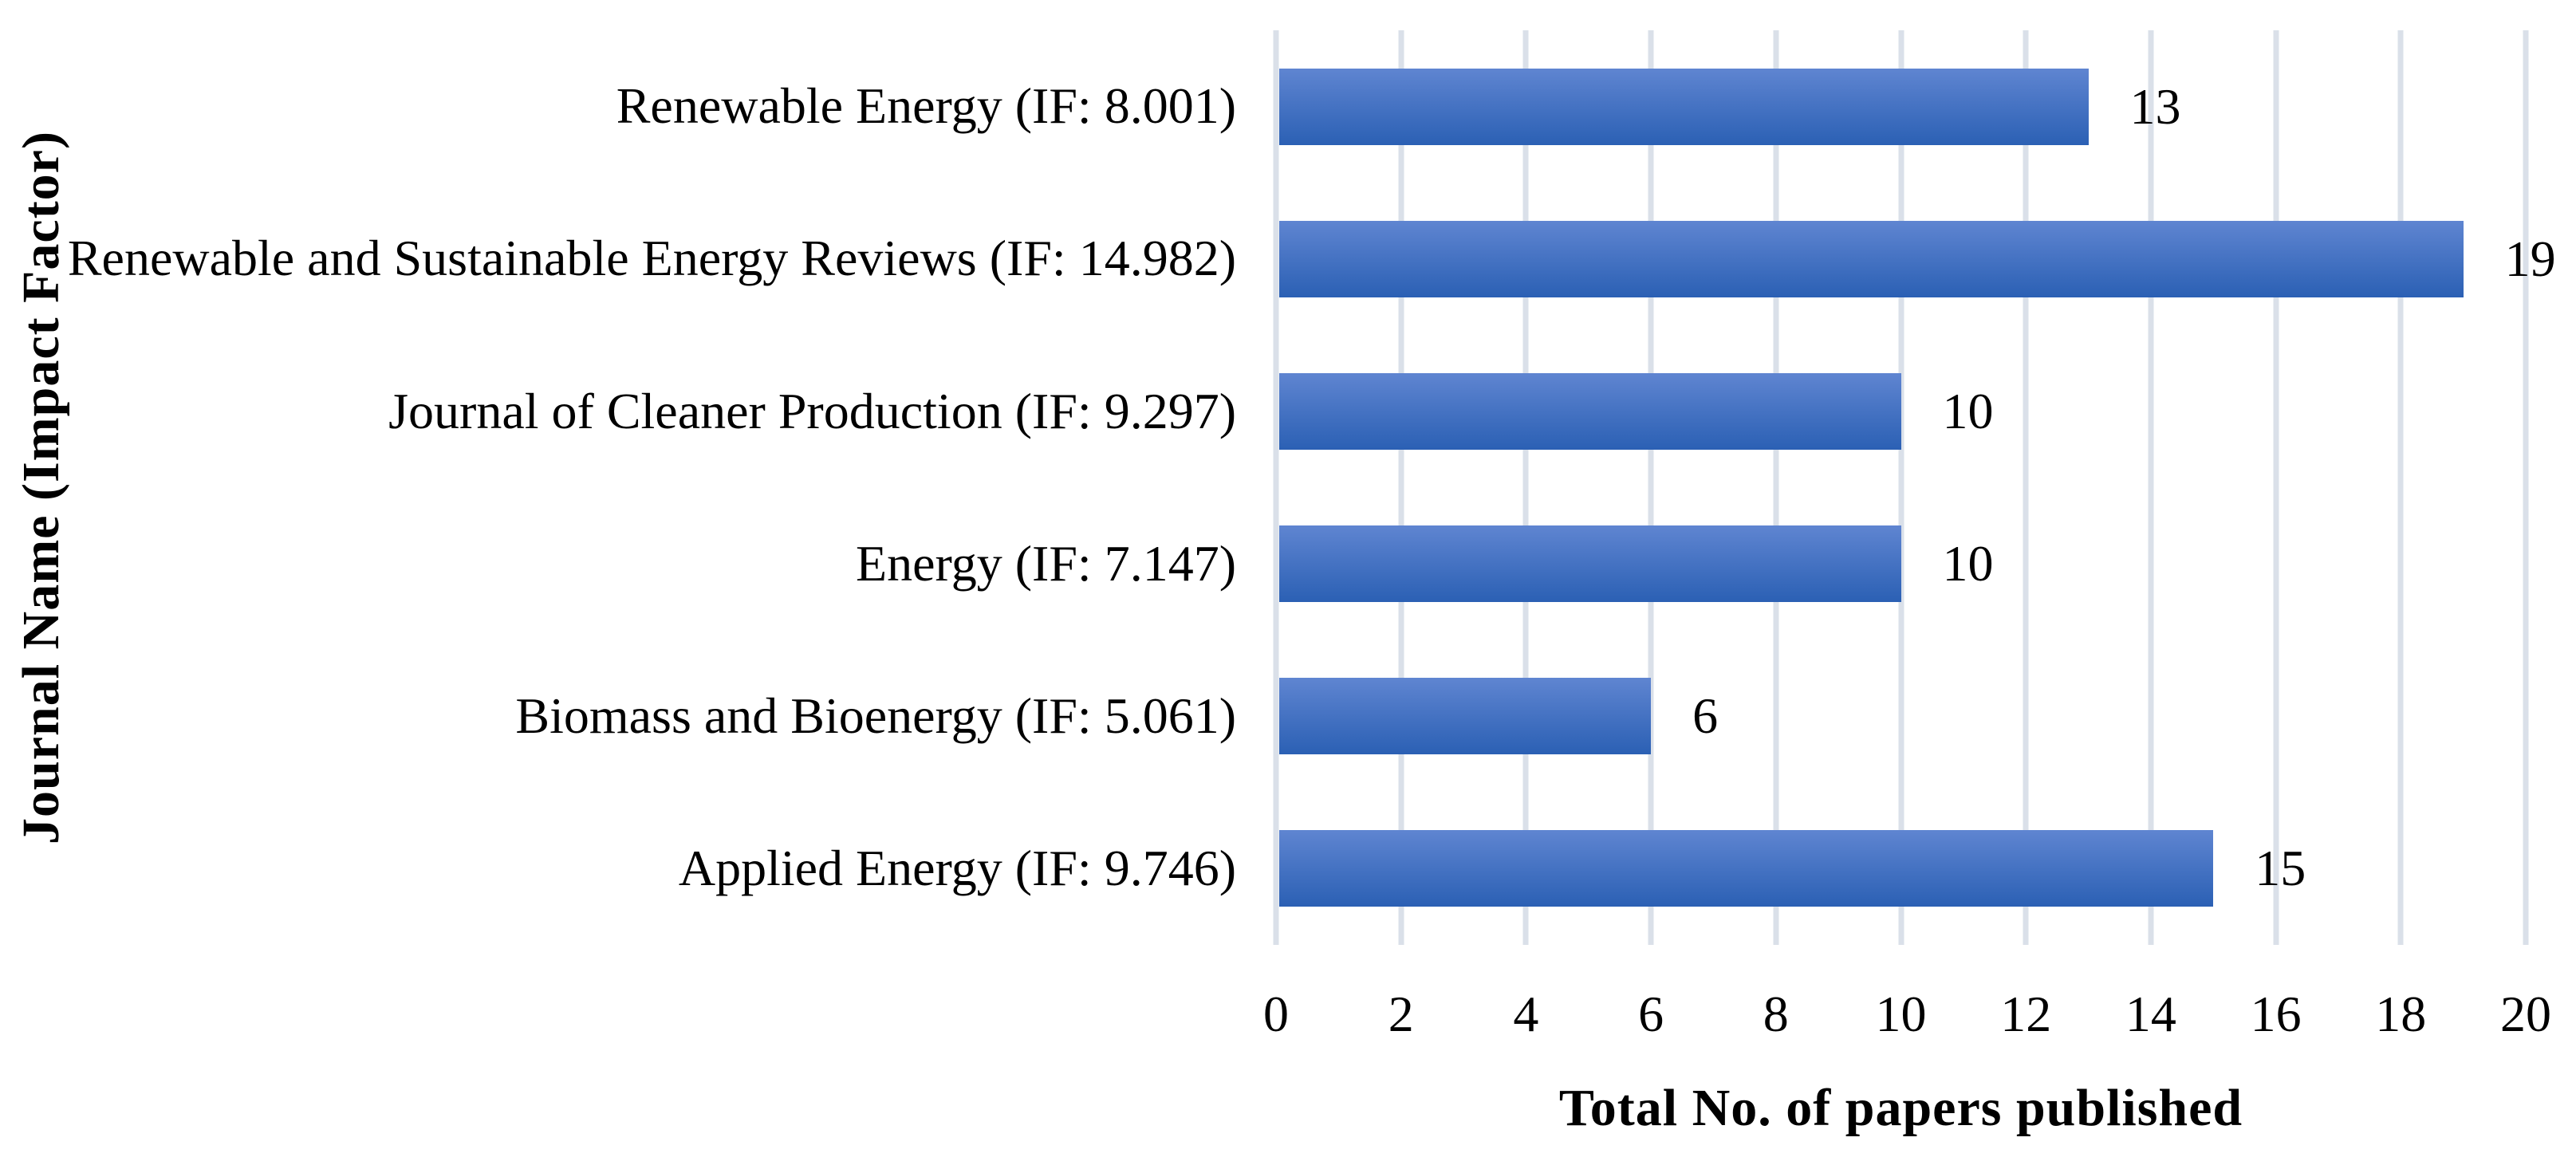 The image size is (2576, 1157). I want to click on x-tick-label: 8, so click(1776, 1014).